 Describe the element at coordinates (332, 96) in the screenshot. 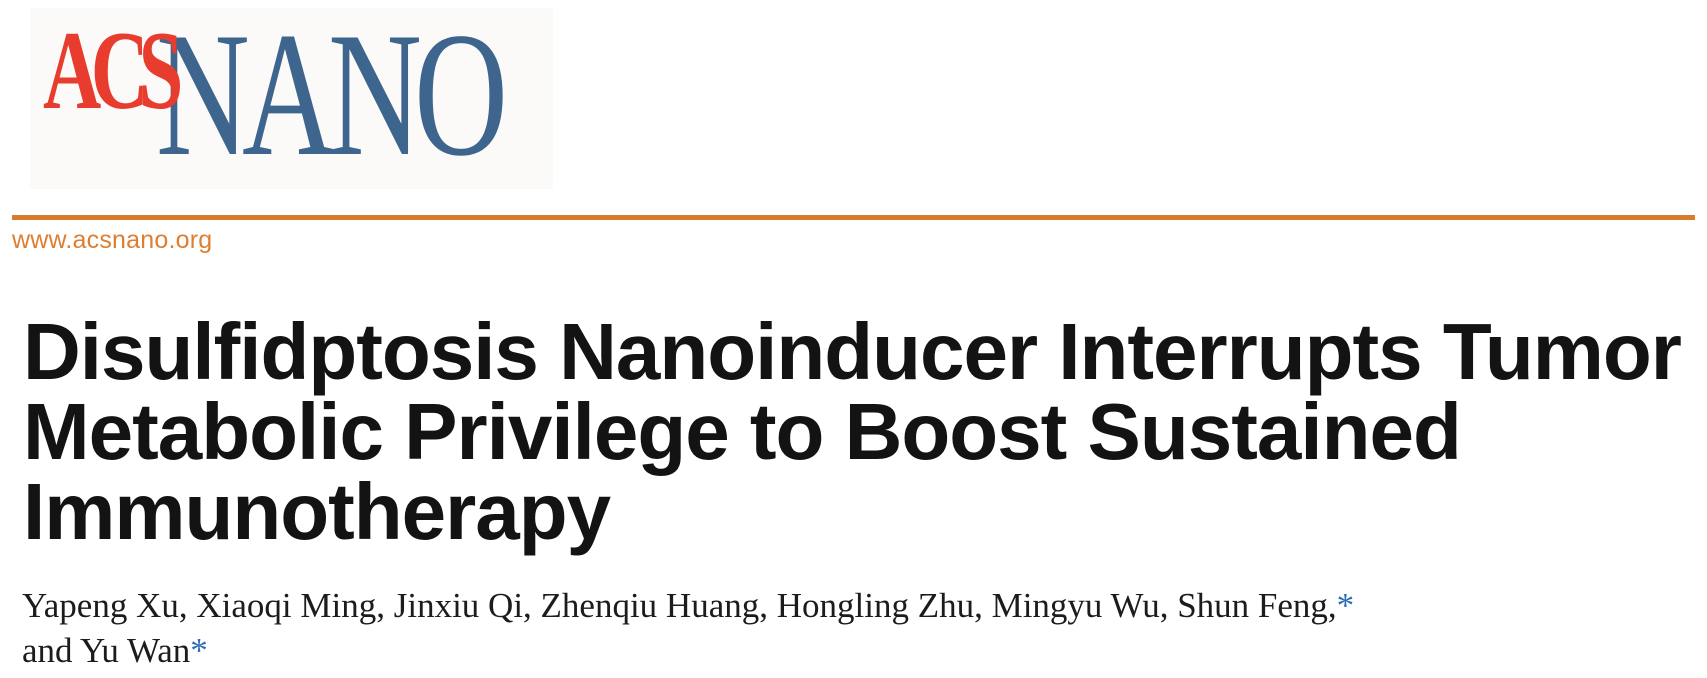

I see `logo-text-nano: NANO` at that location.